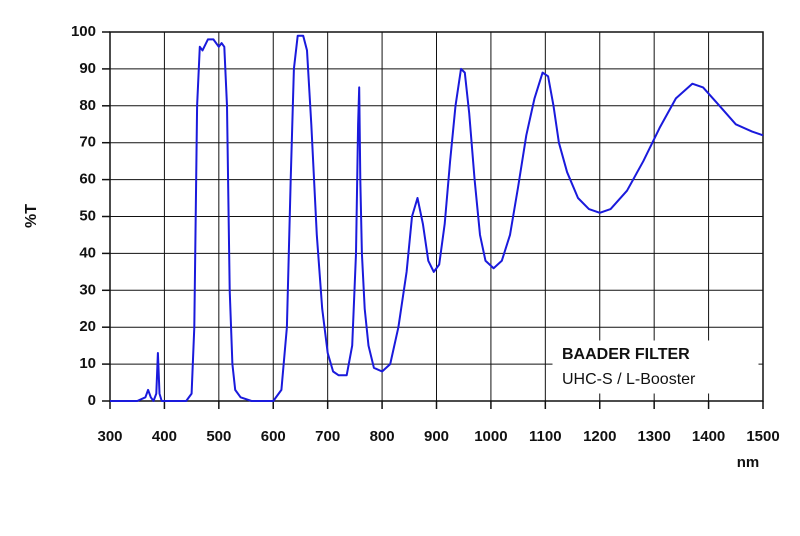  I want to click on x-tick-label: 300, so click(109, 436).